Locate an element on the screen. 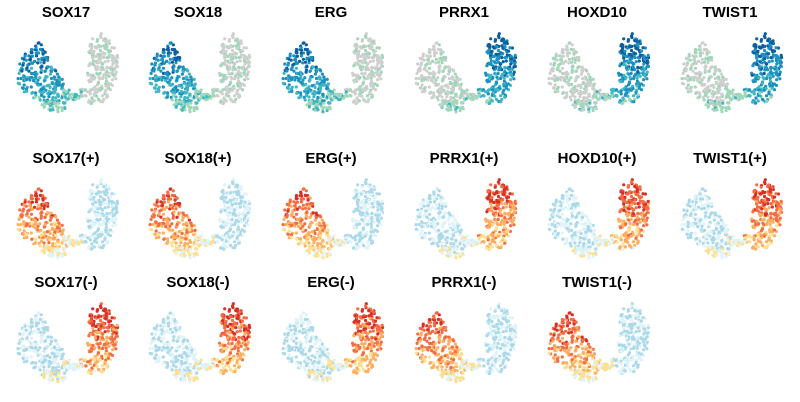  panel-title: PRRX1(+) is located at coordinates (464, 158).